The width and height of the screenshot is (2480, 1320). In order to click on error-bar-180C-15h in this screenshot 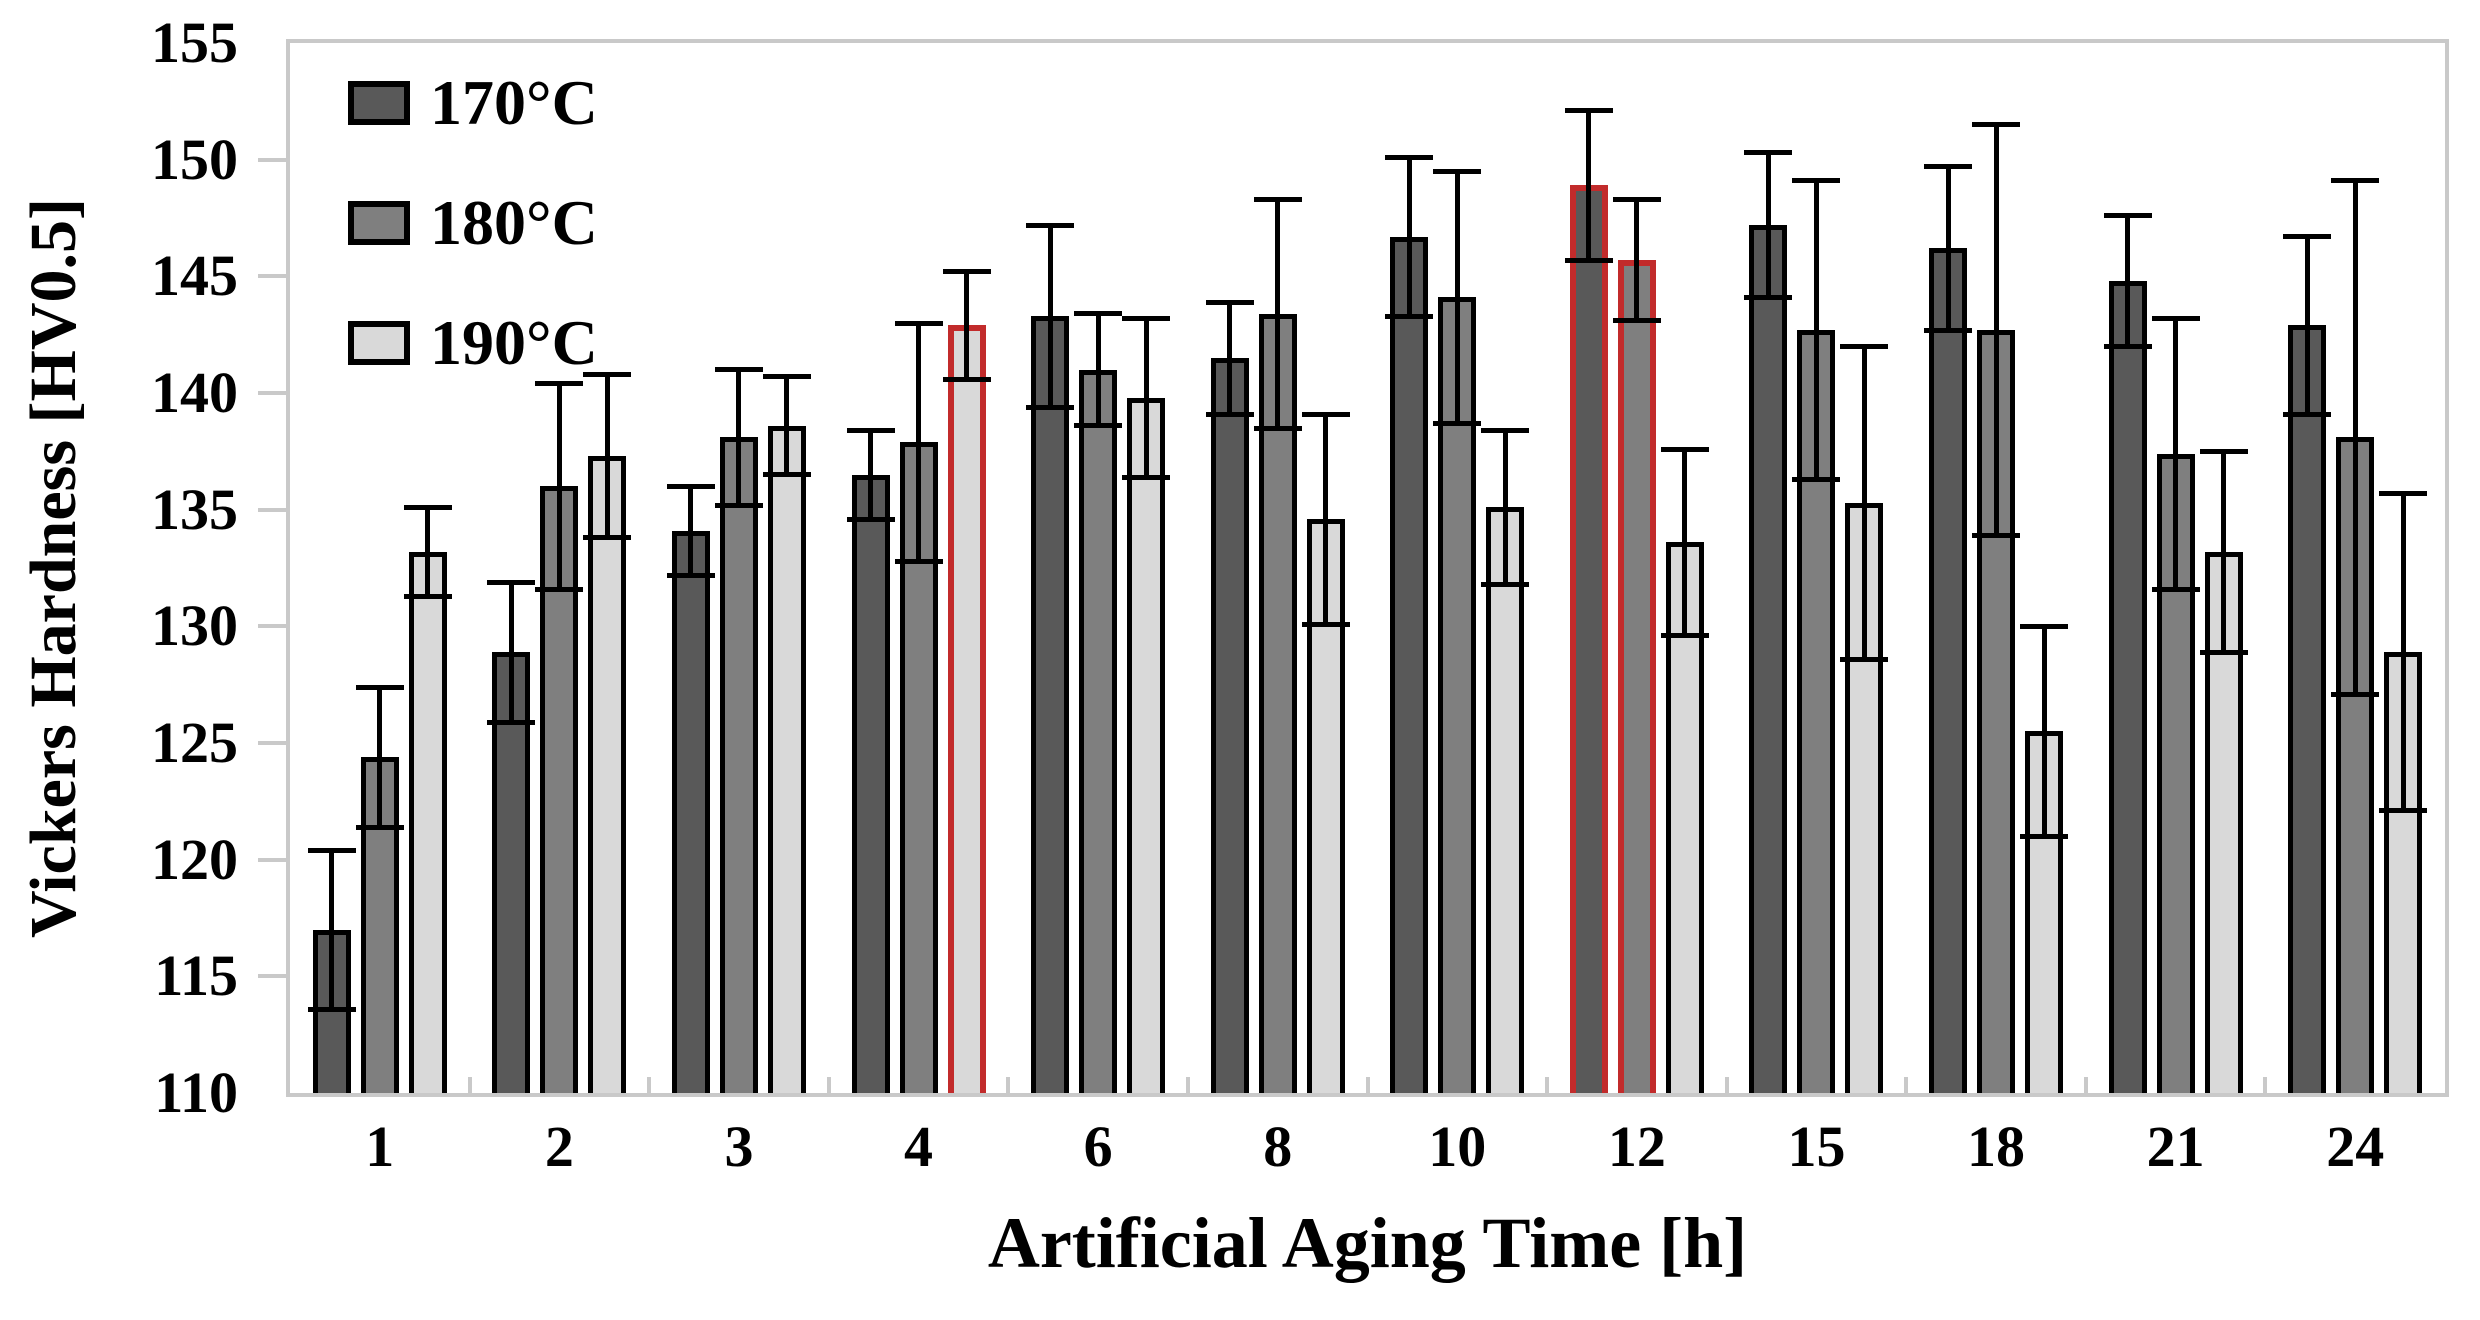, I will do `click(1816, 330)`.